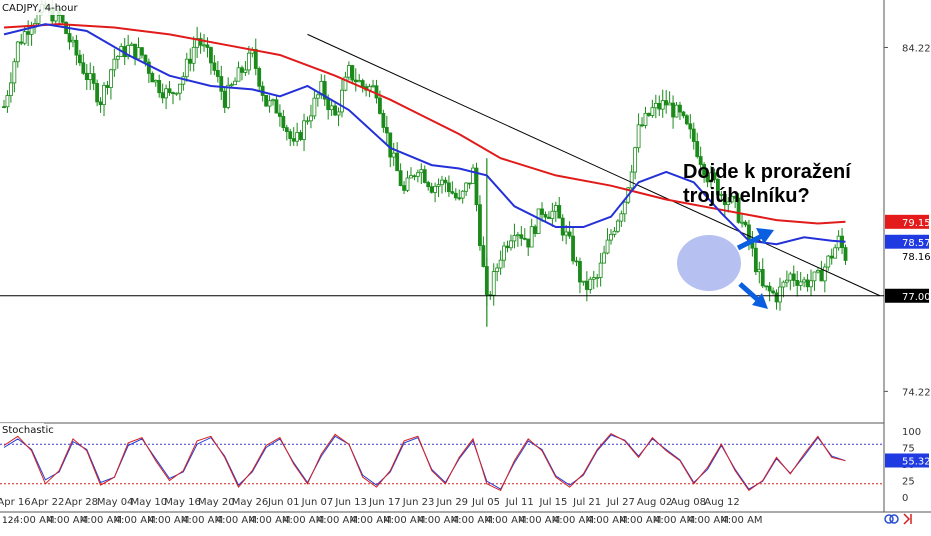 The image size is (931, 536). I want to click on date-tick-label: Jun 29, so click(452, 502).